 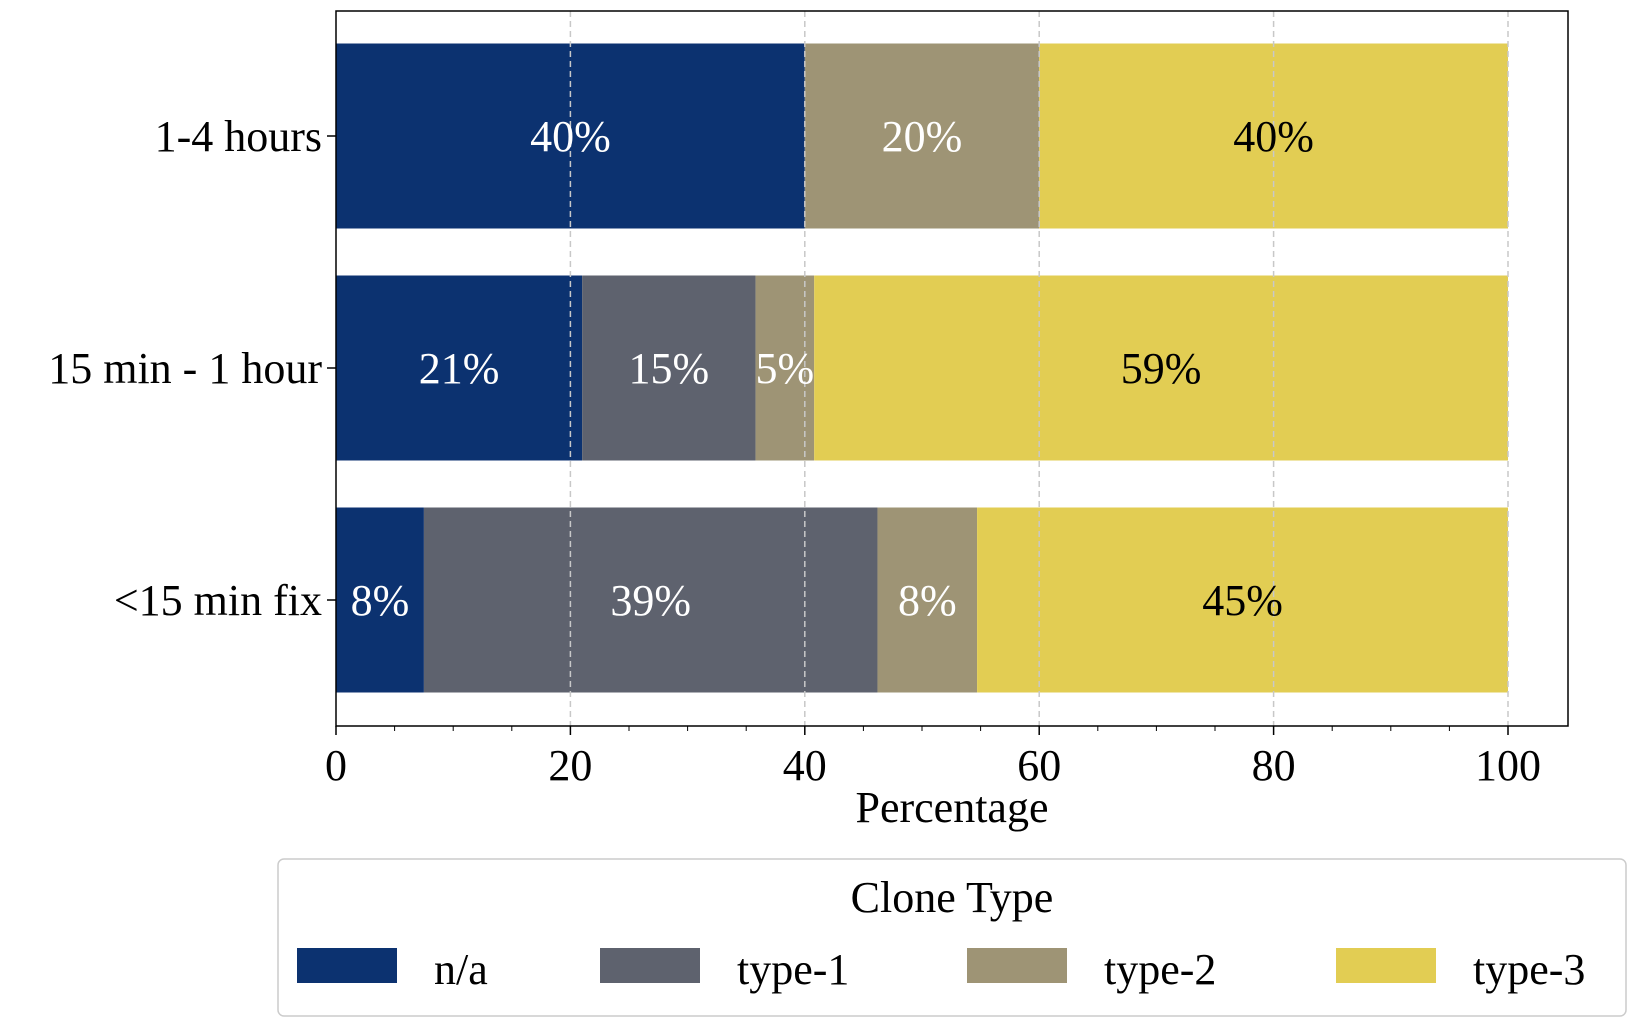 What do you see at coordinates (218, 600) in the screenshot?
I see `y-tick-label-15-min-fix: <15 min fix` at bounding box center [218, 600].